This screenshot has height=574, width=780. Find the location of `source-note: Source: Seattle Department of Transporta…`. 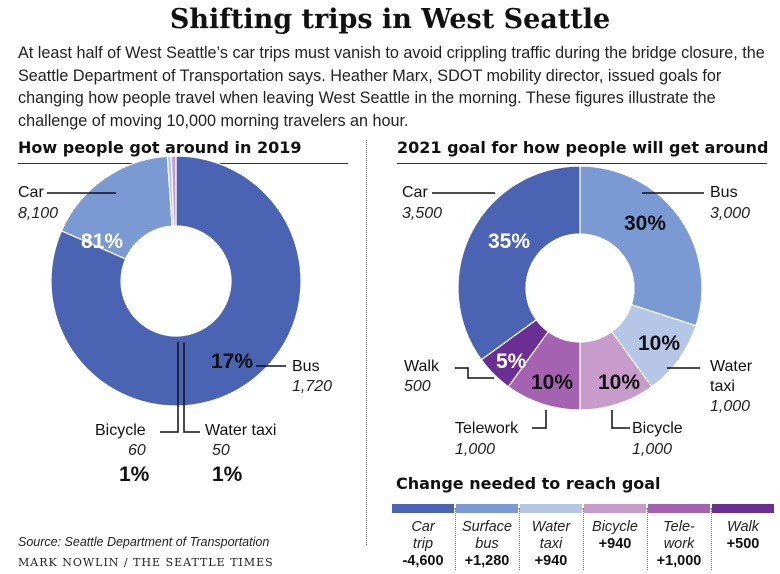

source-note: Source: Seattle Department of Transporta… is located at coordinates (144, 542).